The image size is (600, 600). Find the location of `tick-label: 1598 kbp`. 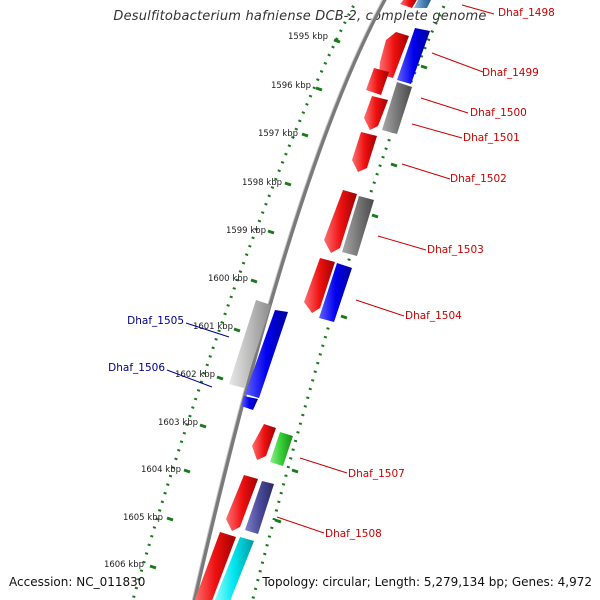

tick-label: 1598 kbp is located at coordinates (262, 183).